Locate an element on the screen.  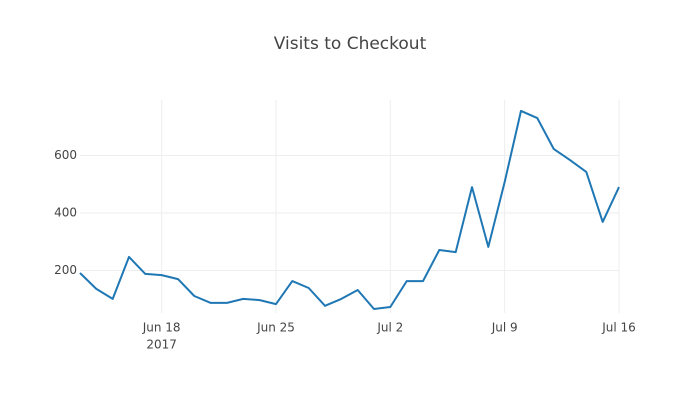
y-tick-label: 400 is located at coordinates (65, 212).